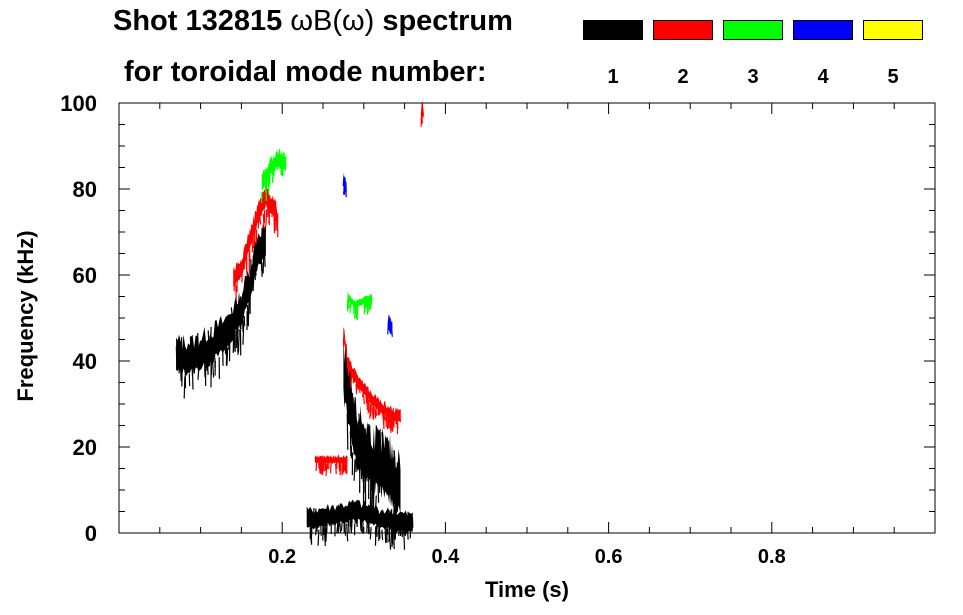 Image resolution: width=963 pixels, height=615 pixels. Describe the element at coordinates (85, 447) in the screenshot. I see `y-tick-label: 20` at that location.